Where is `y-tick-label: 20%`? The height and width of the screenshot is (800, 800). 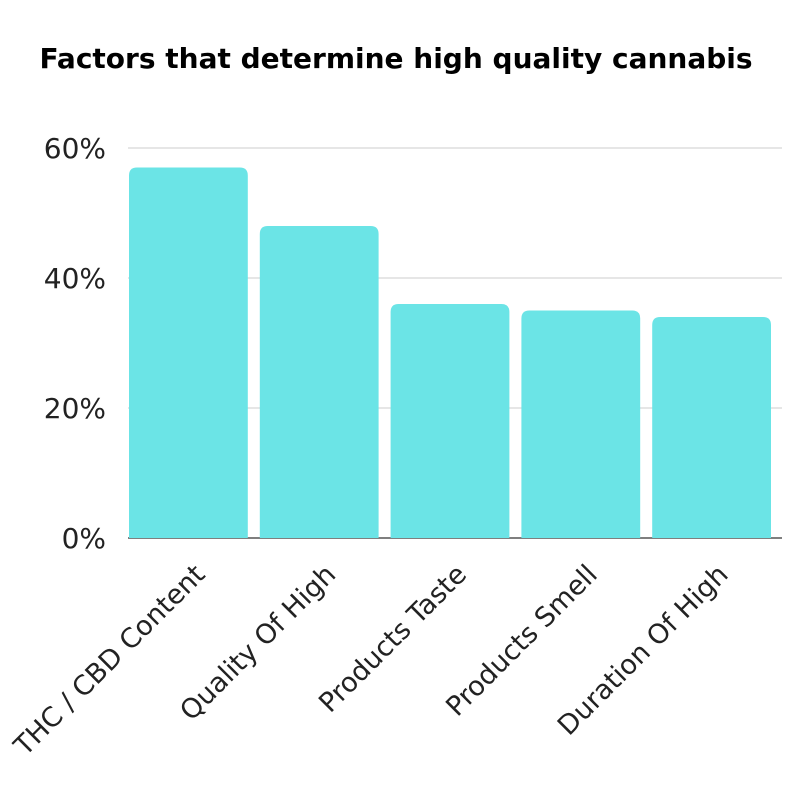 y-tick-label: 20% is located at coordinates (75, 408).